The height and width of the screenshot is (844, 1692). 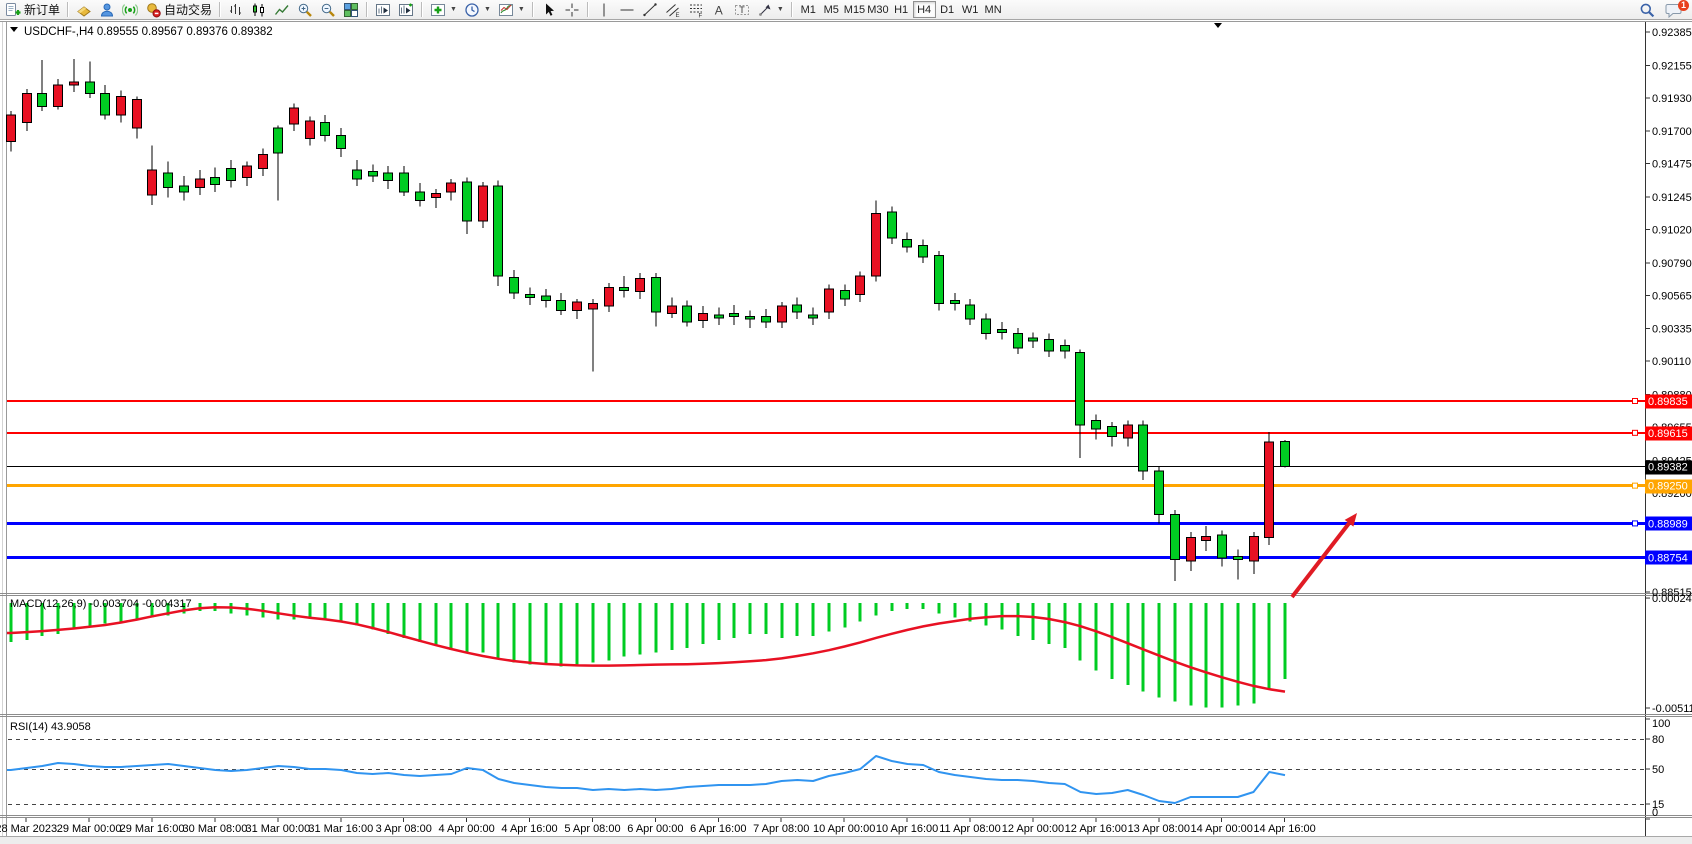 I want to click on timeframe-h1-button: H1, so click(x=901, y=9).